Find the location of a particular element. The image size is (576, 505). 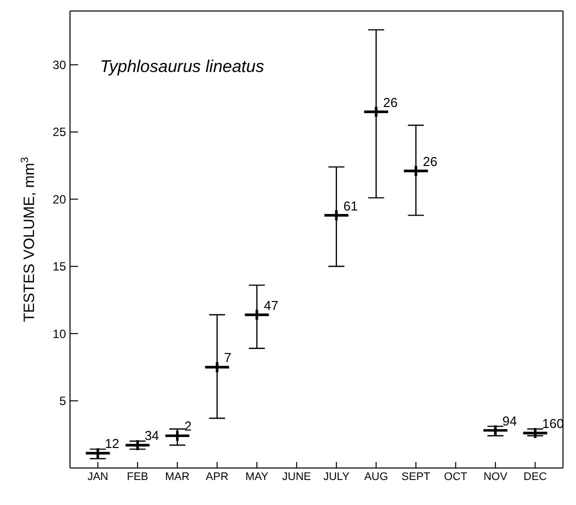

x-tick-label: JAN is located at coordinates (97, 476).